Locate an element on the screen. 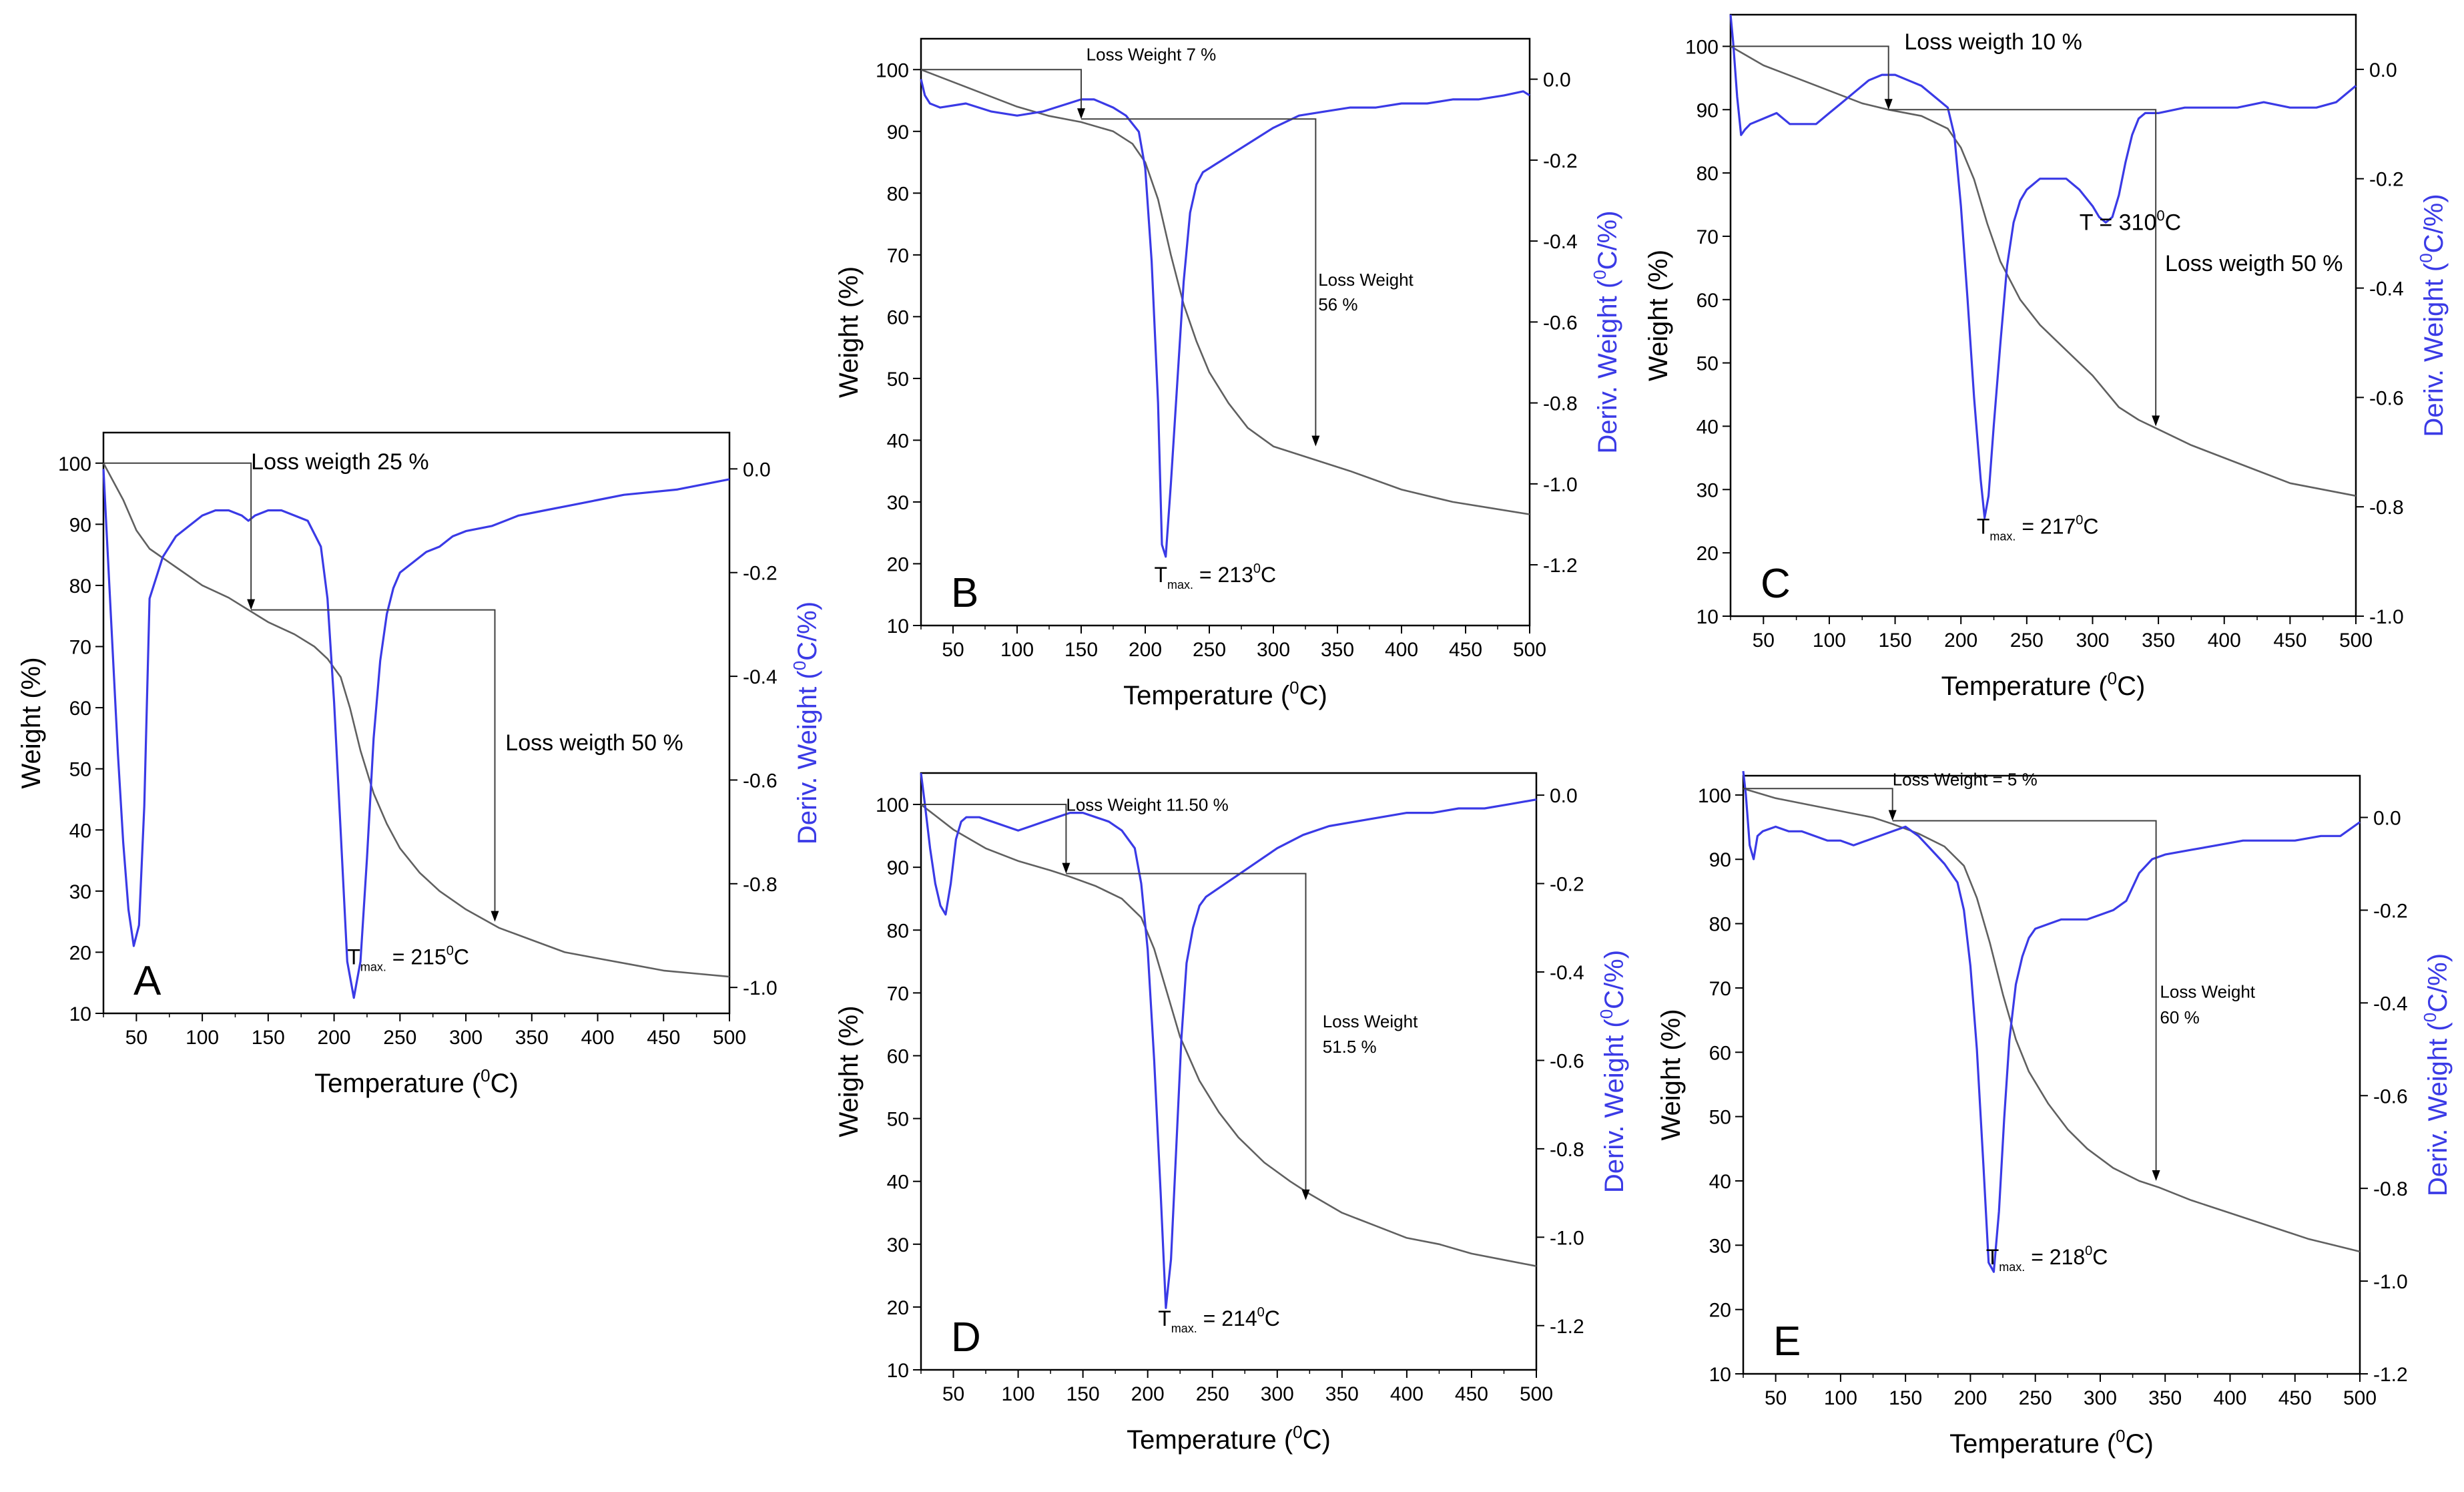  y2-tick-label: -0.6 is located at coordinates (2390, 1096).